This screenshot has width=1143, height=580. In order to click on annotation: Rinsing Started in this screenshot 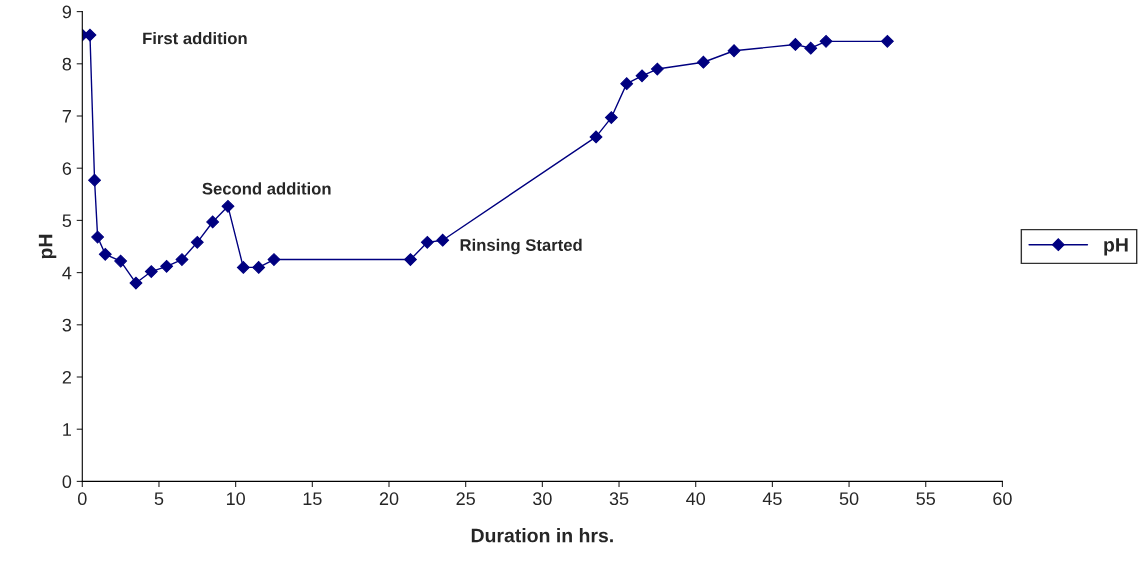, I will do `click(521, 246)`.